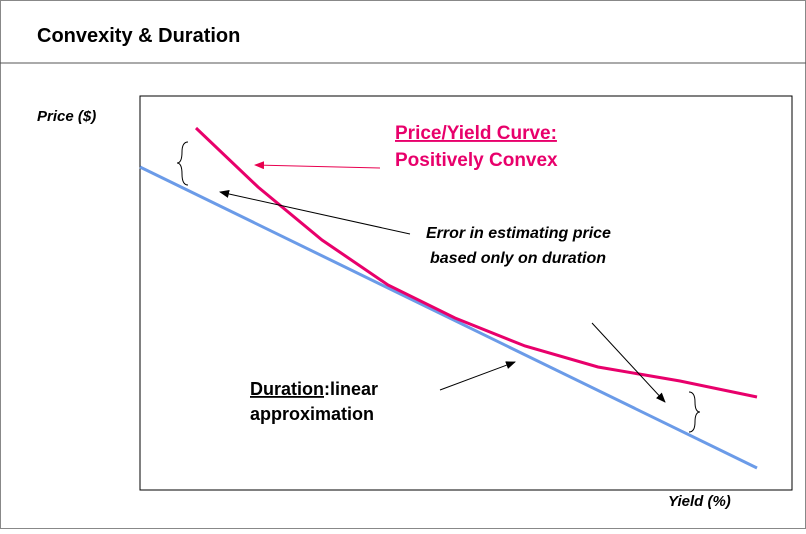 The image size is (806, 534). I want to click on curve-arrow, so click(317, 165).